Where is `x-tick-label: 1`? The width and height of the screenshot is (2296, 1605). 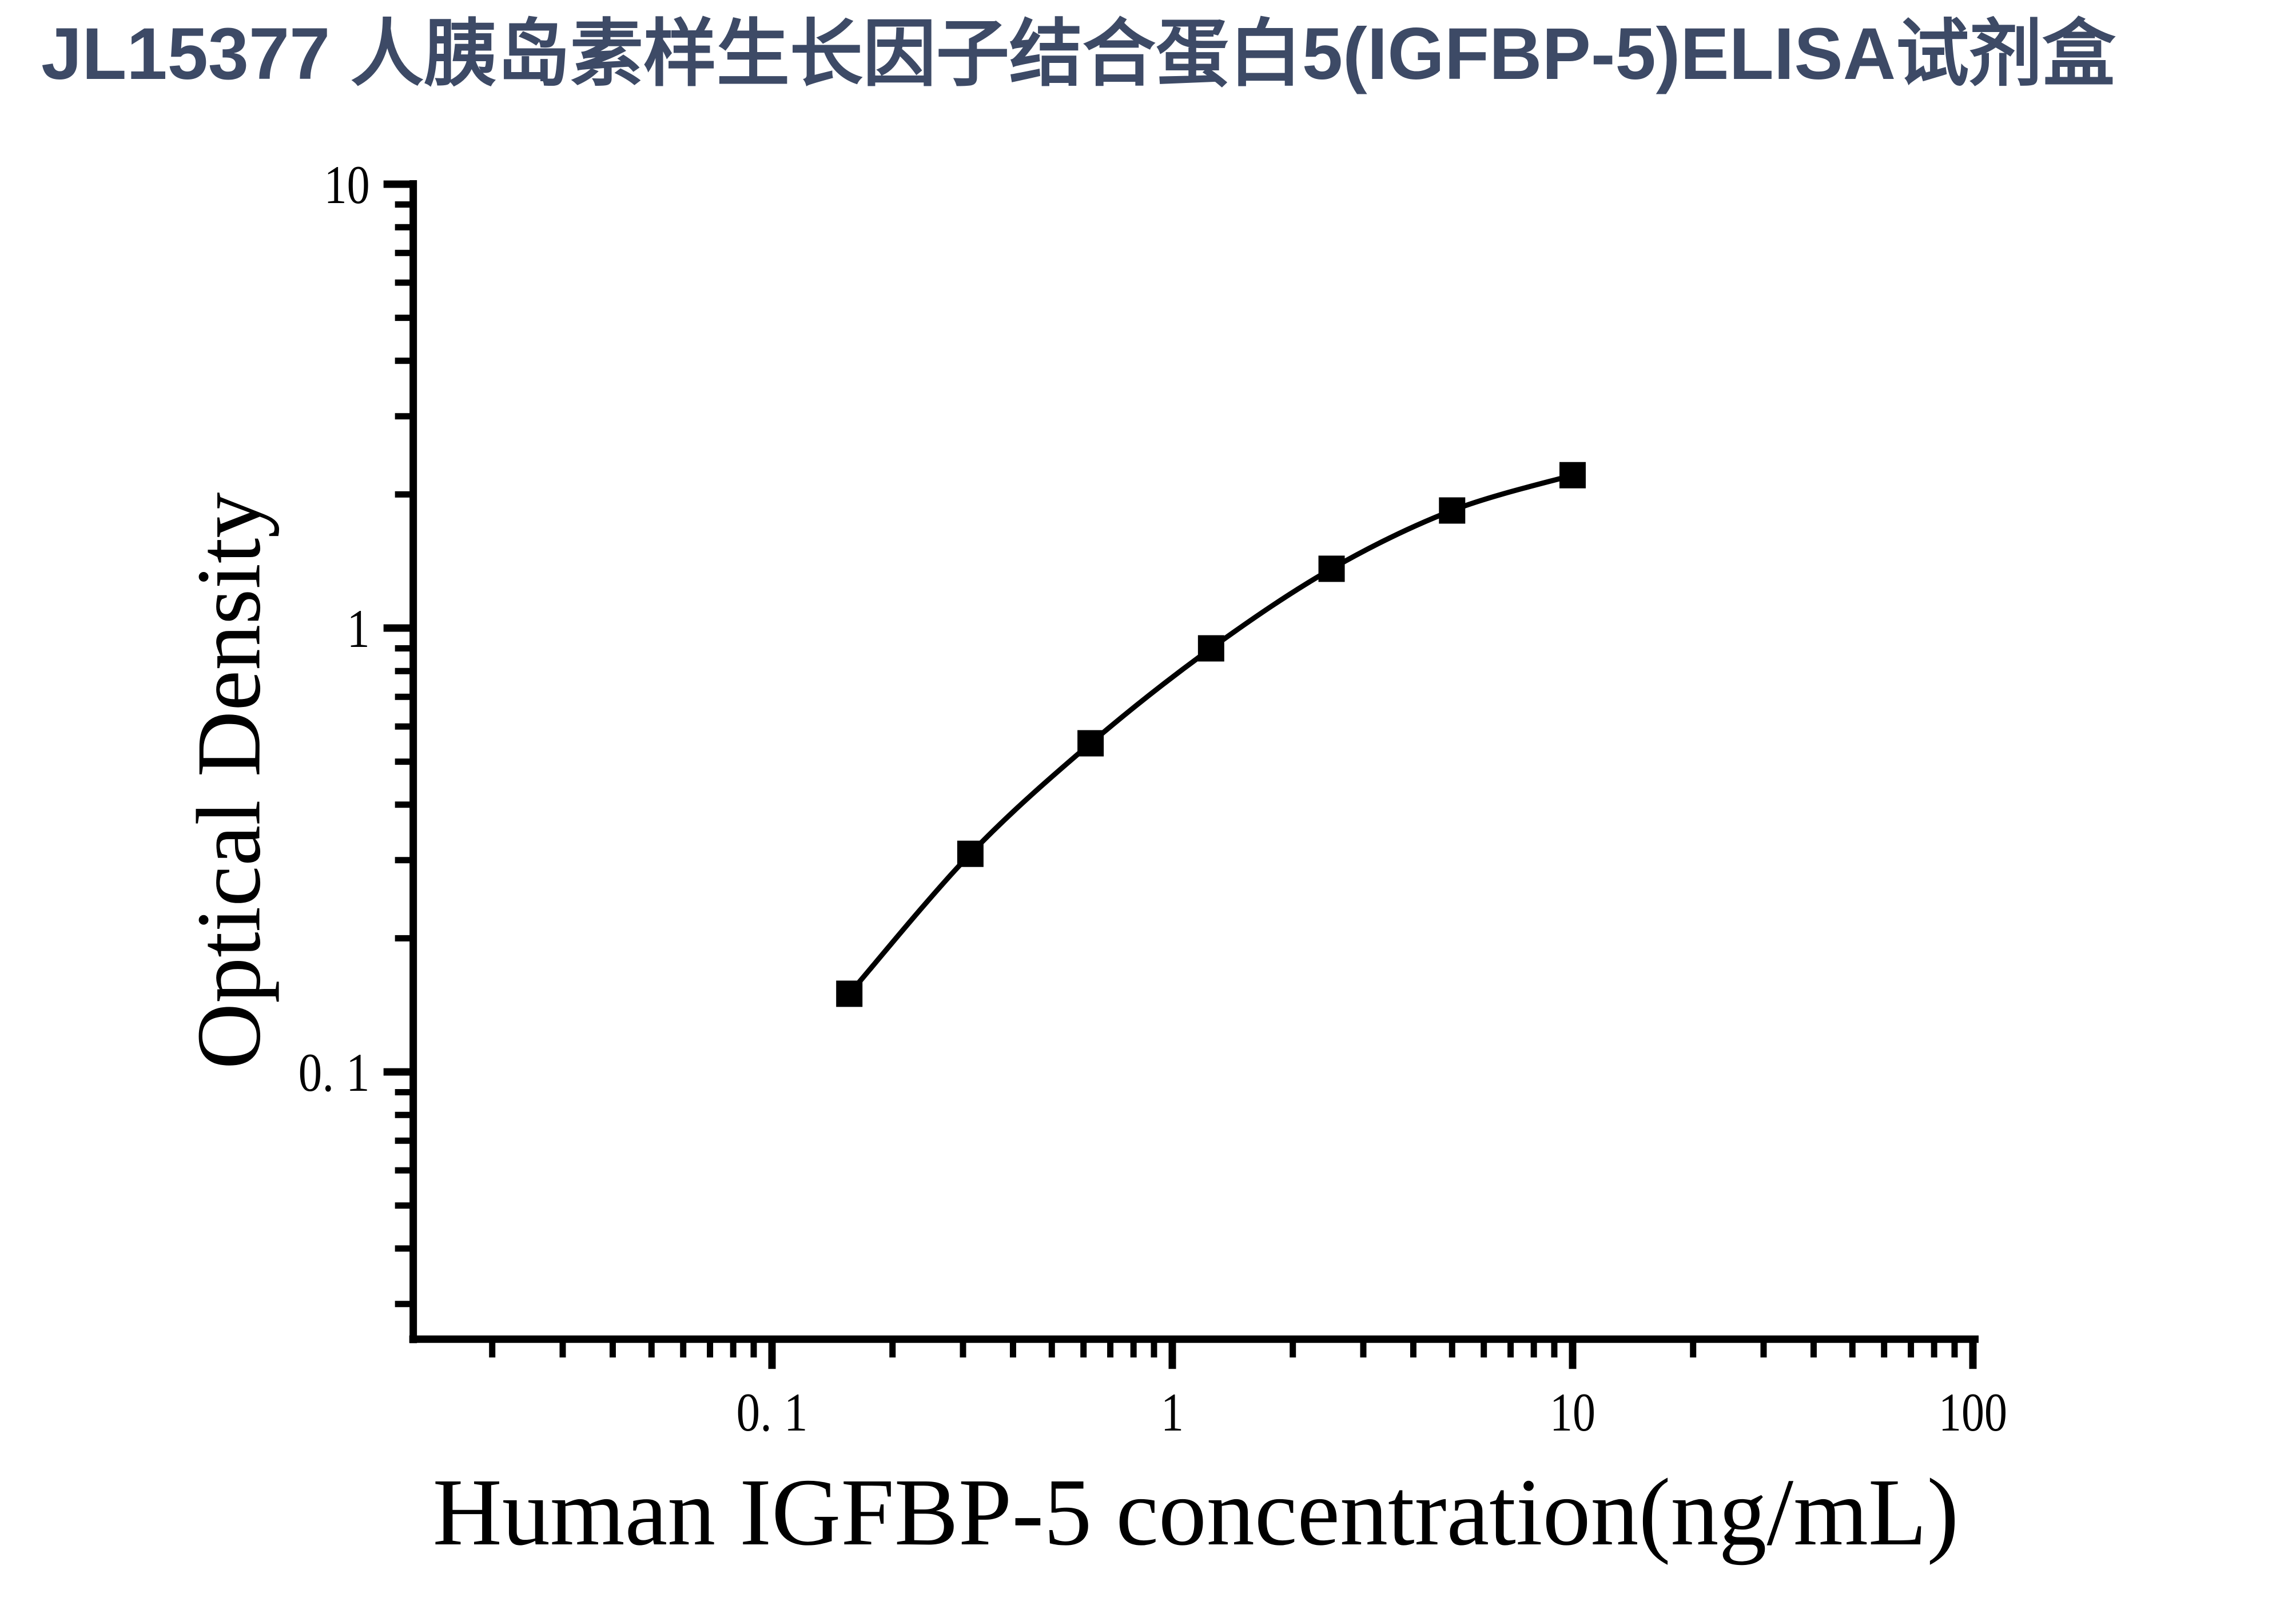 x-tick-label: 1 is located at coordinates (1173, 1412).